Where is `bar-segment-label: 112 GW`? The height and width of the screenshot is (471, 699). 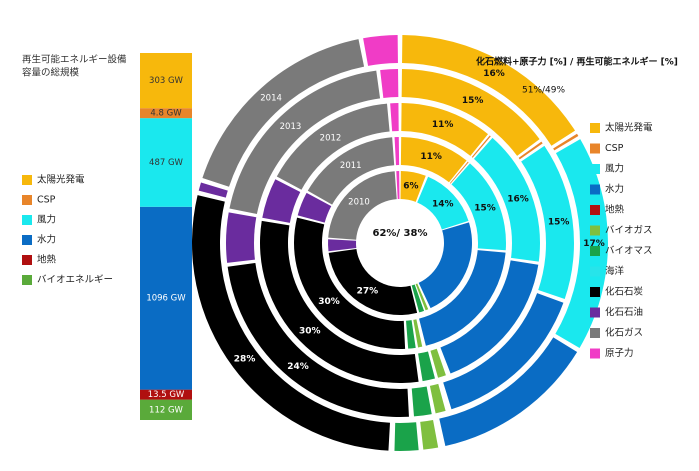
bar-segment-label: 112 GW is located at coordinates (166, 410).